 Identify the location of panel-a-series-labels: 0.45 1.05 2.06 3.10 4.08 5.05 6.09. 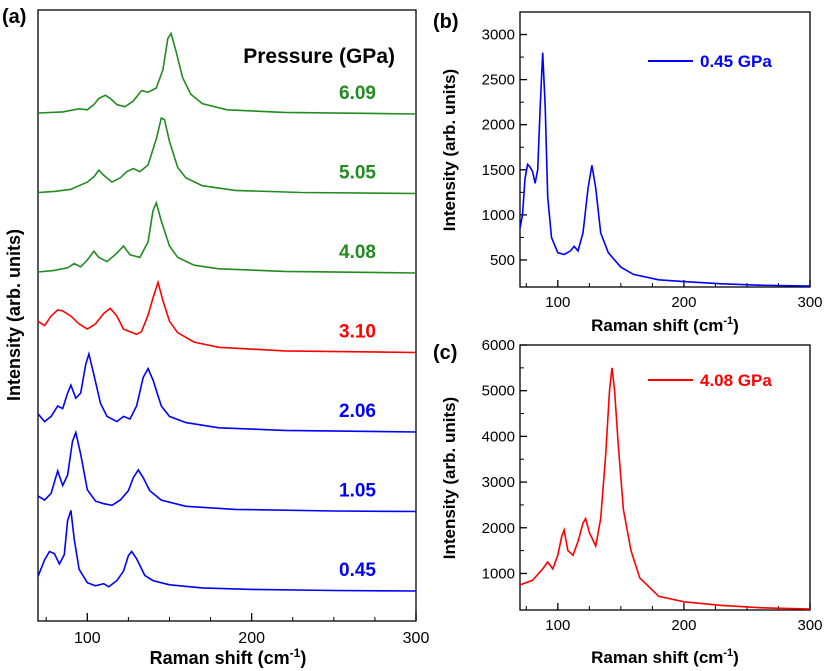
(357, 332).